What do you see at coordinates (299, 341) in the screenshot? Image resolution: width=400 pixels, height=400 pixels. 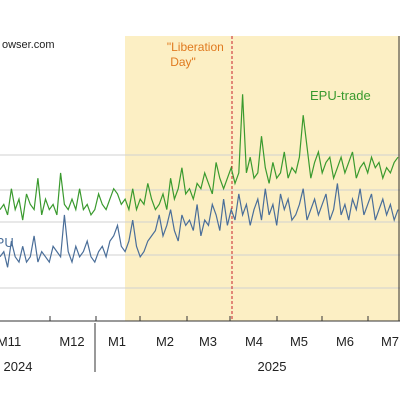 I see `x-tick-label: M5` at bounding box center [299, 341].